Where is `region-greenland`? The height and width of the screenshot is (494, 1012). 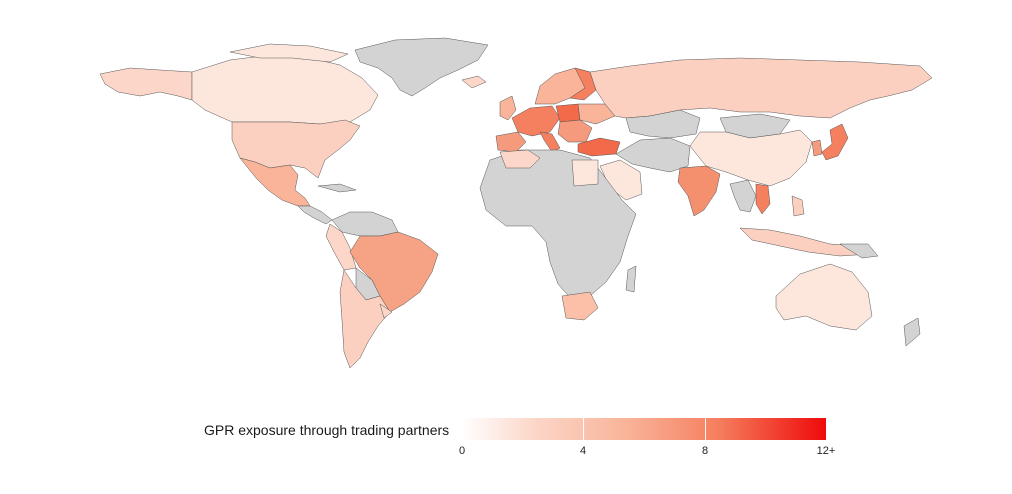
region-greenland is located at coordinates (421, 67).